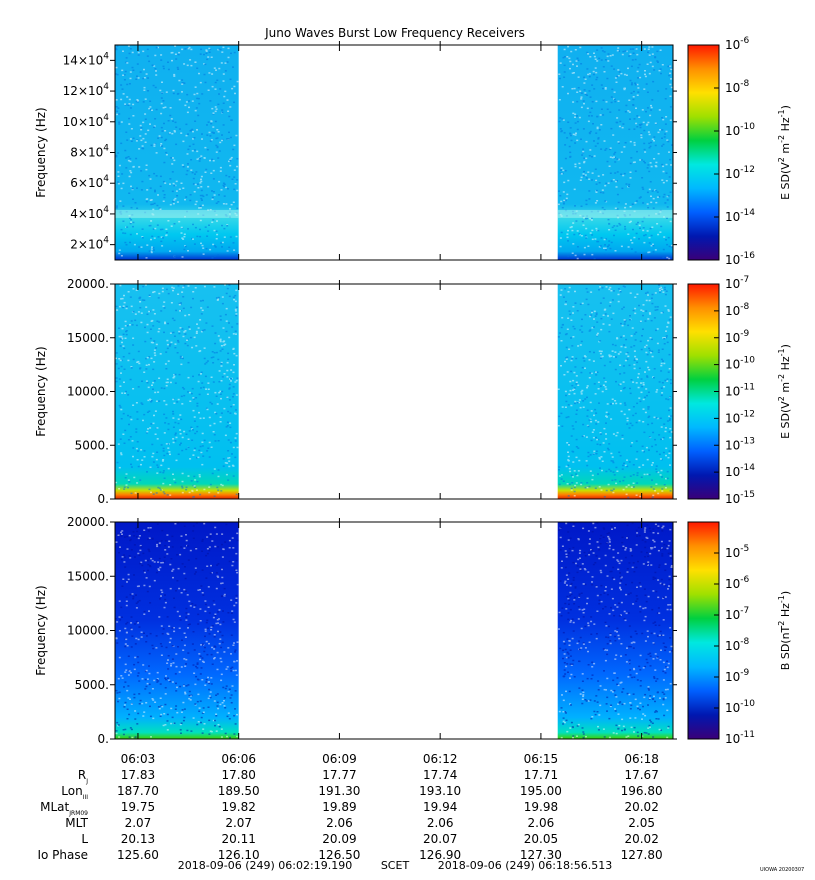  Describe the element at coordinates (784, 630) in the screenshot. I see `colorbar-label: B SD(nT2 Hz-1)` at that location.